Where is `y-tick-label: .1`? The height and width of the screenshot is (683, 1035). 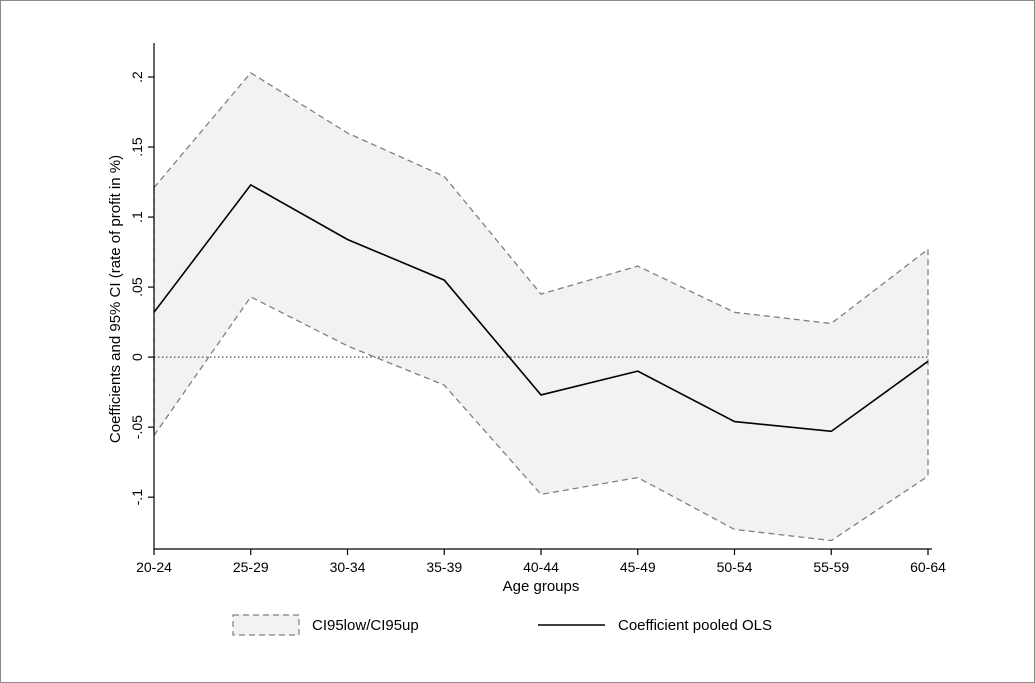
y-tick-label: .1 is located at coordinates (137, 217).